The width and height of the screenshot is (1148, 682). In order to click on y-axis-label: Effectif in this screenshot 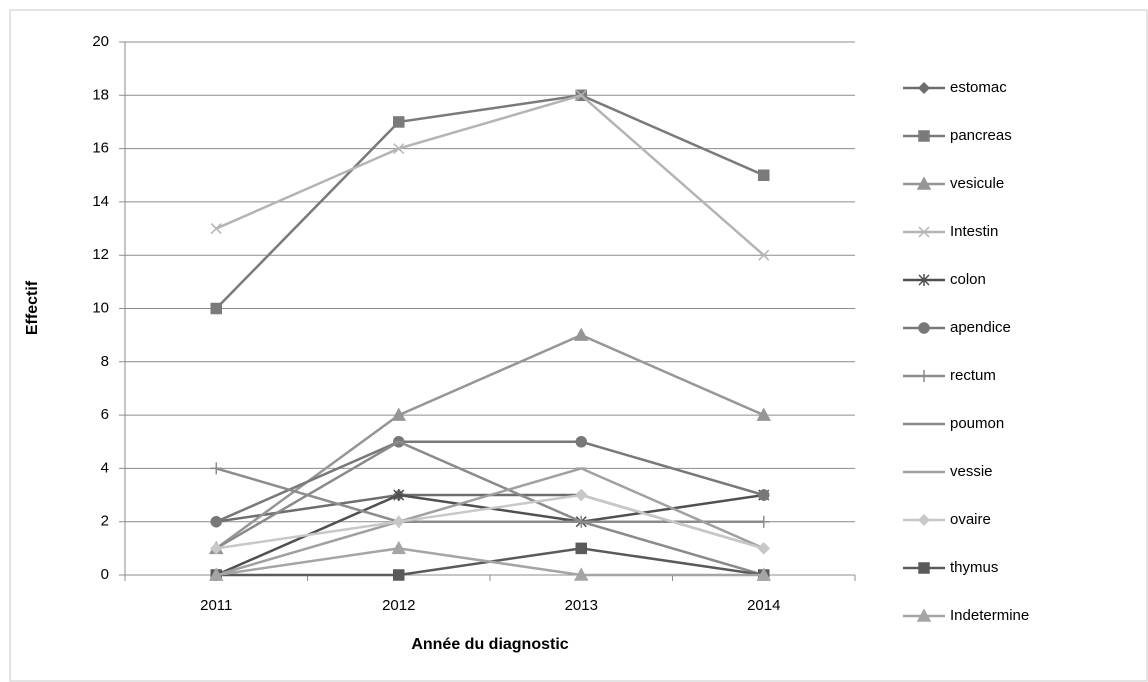, I will do `click(32, 307)`.